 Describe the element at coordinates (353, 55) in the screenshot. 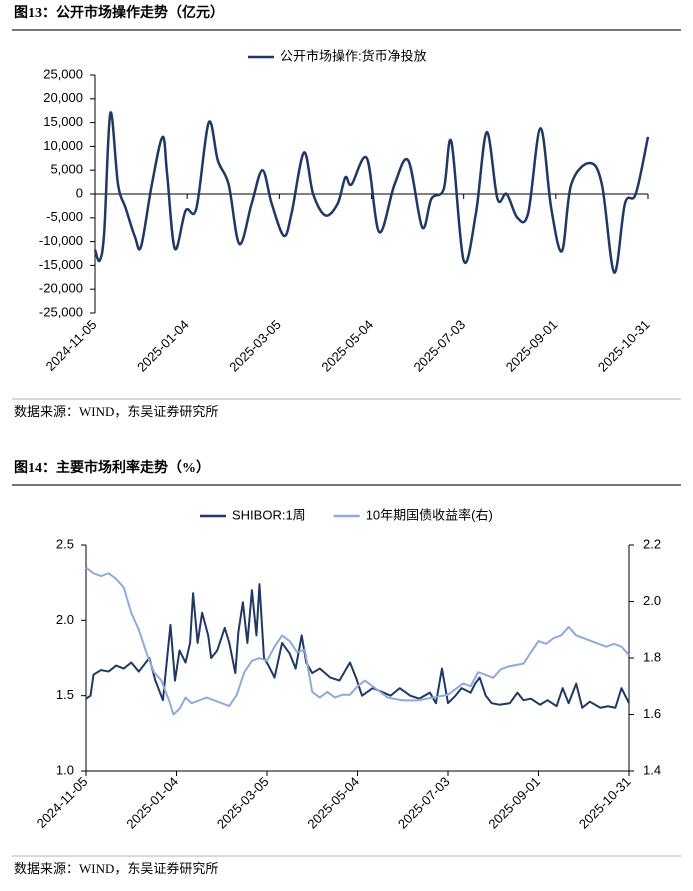

I see `legend-label: 公开市场操作:货币净投放` at that location.